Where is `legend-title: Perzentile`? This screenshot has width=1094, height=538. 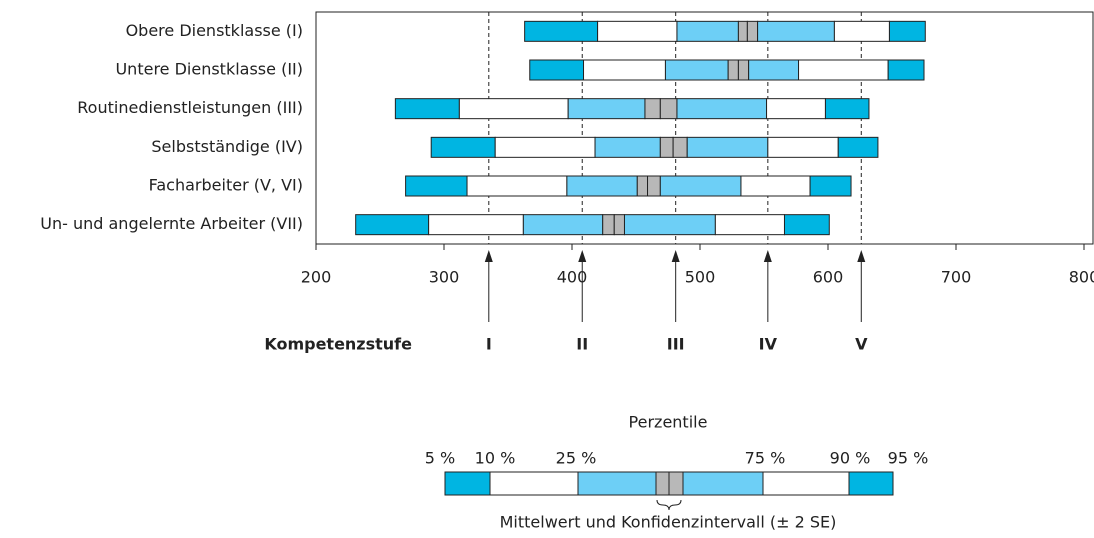 legend-title: Perzentile is located at coordinates (668, 422).